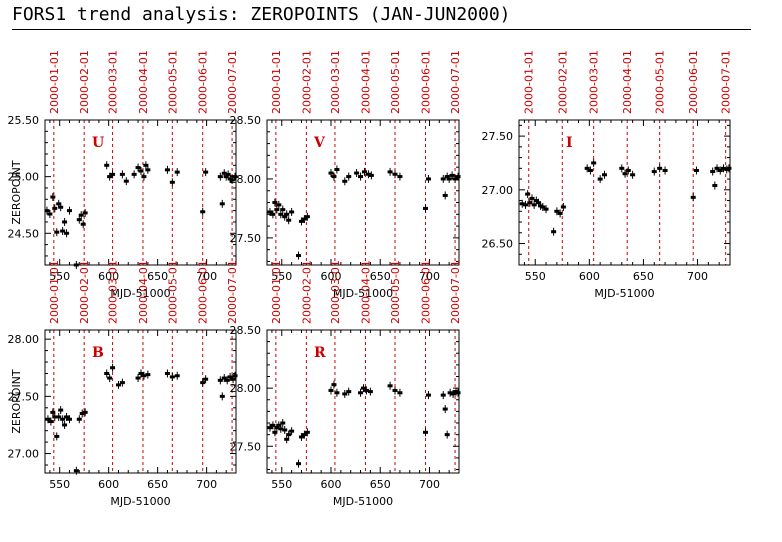 This screenshot has width=782, height=542. What do you see at coordinates (281, 484) in the screenshot?
I see `x-tick-label: 550` at bounding box center [281, 484].